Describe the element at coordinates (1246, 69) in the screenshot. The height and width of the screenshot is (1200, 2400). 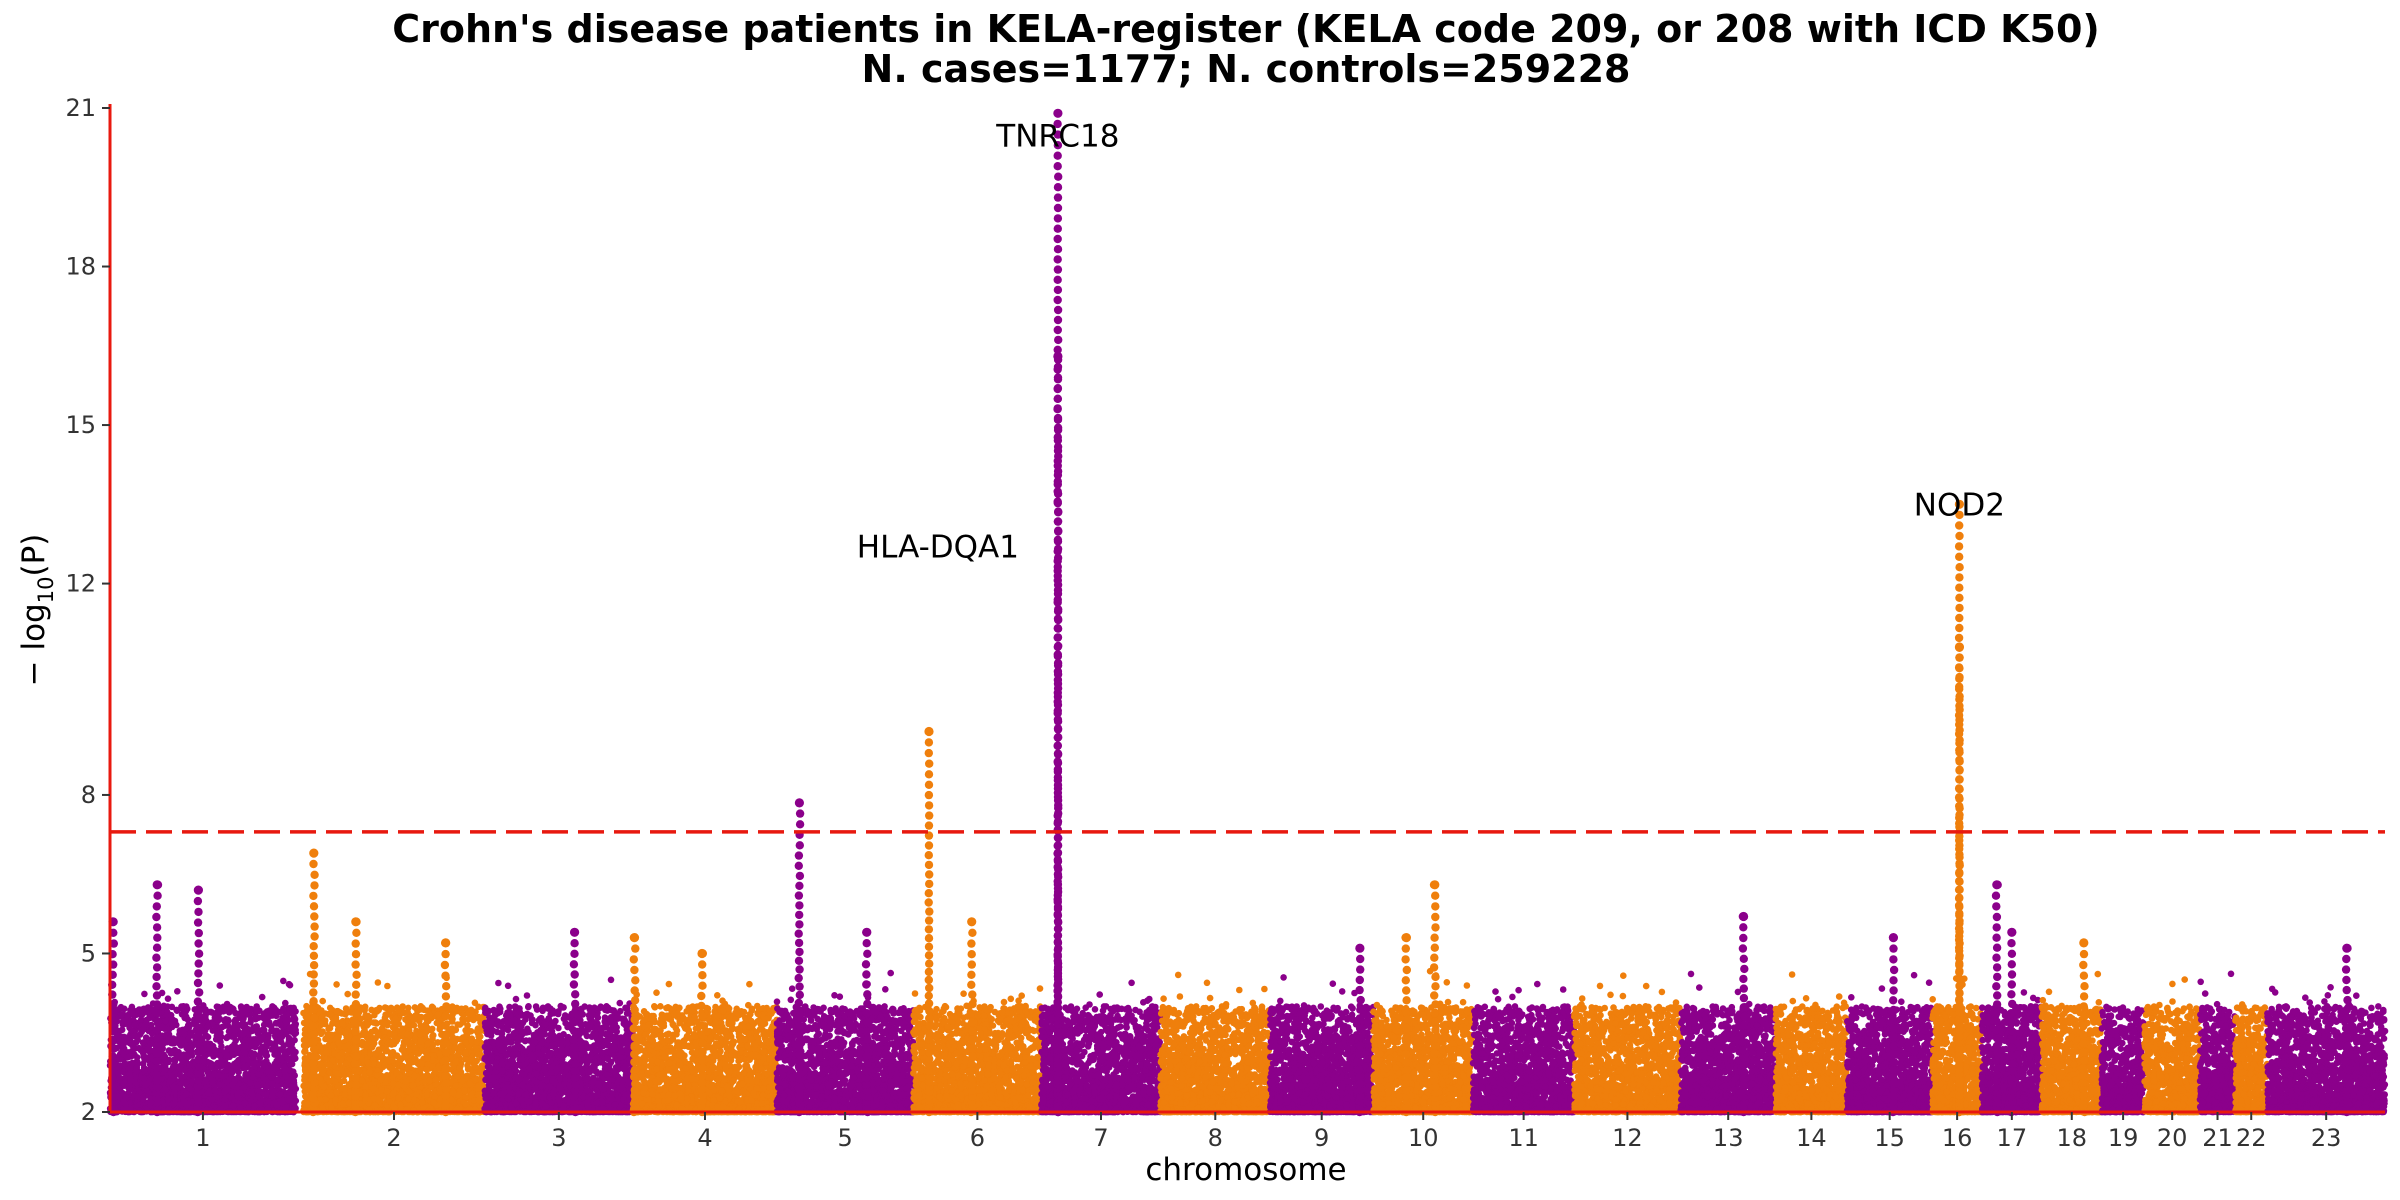
I see `chart-subtitle: N. cases=1177; N. controls=259228` at that location.